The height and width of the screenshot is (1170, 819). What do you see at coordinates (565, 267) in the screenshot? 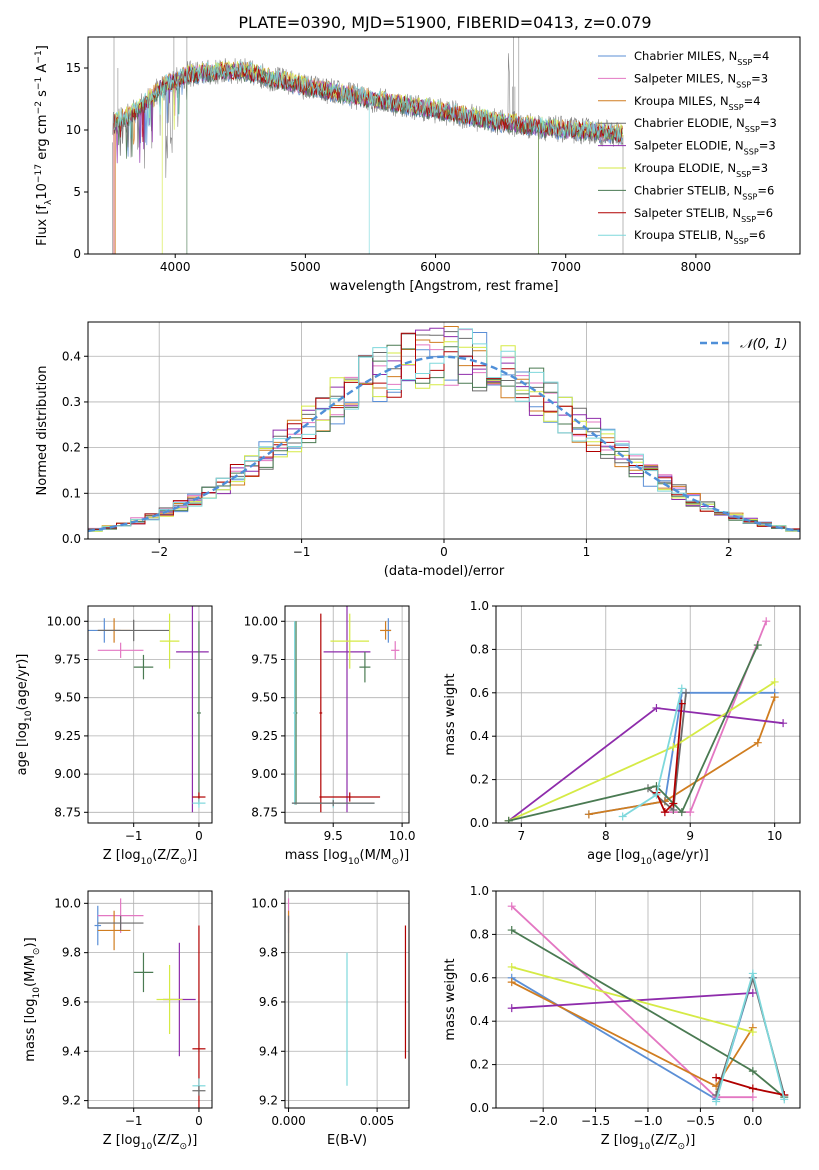
I see `x-tick-label: 7000` at bounding box center [565, 267].